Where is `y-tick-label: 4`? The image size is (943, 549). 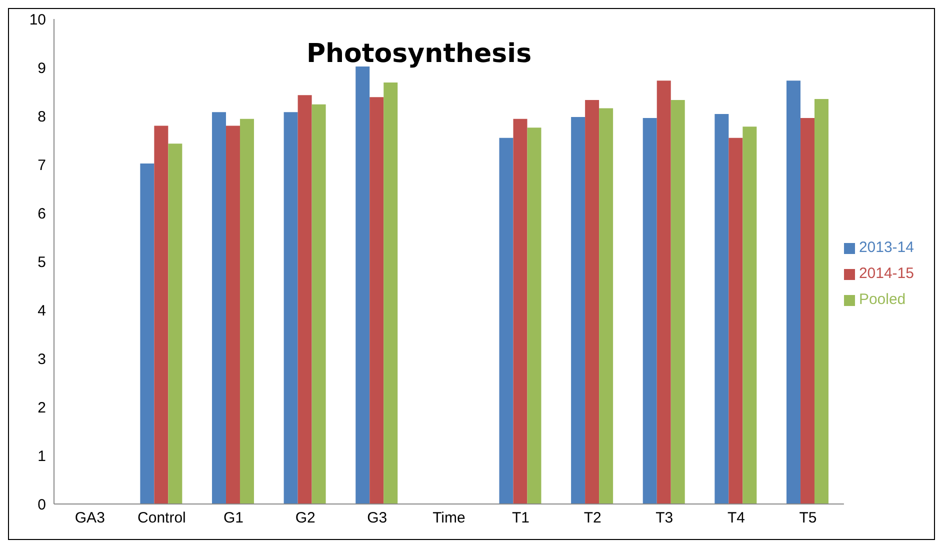
y-tick-label: 4 is located at coordinates (42, 311).